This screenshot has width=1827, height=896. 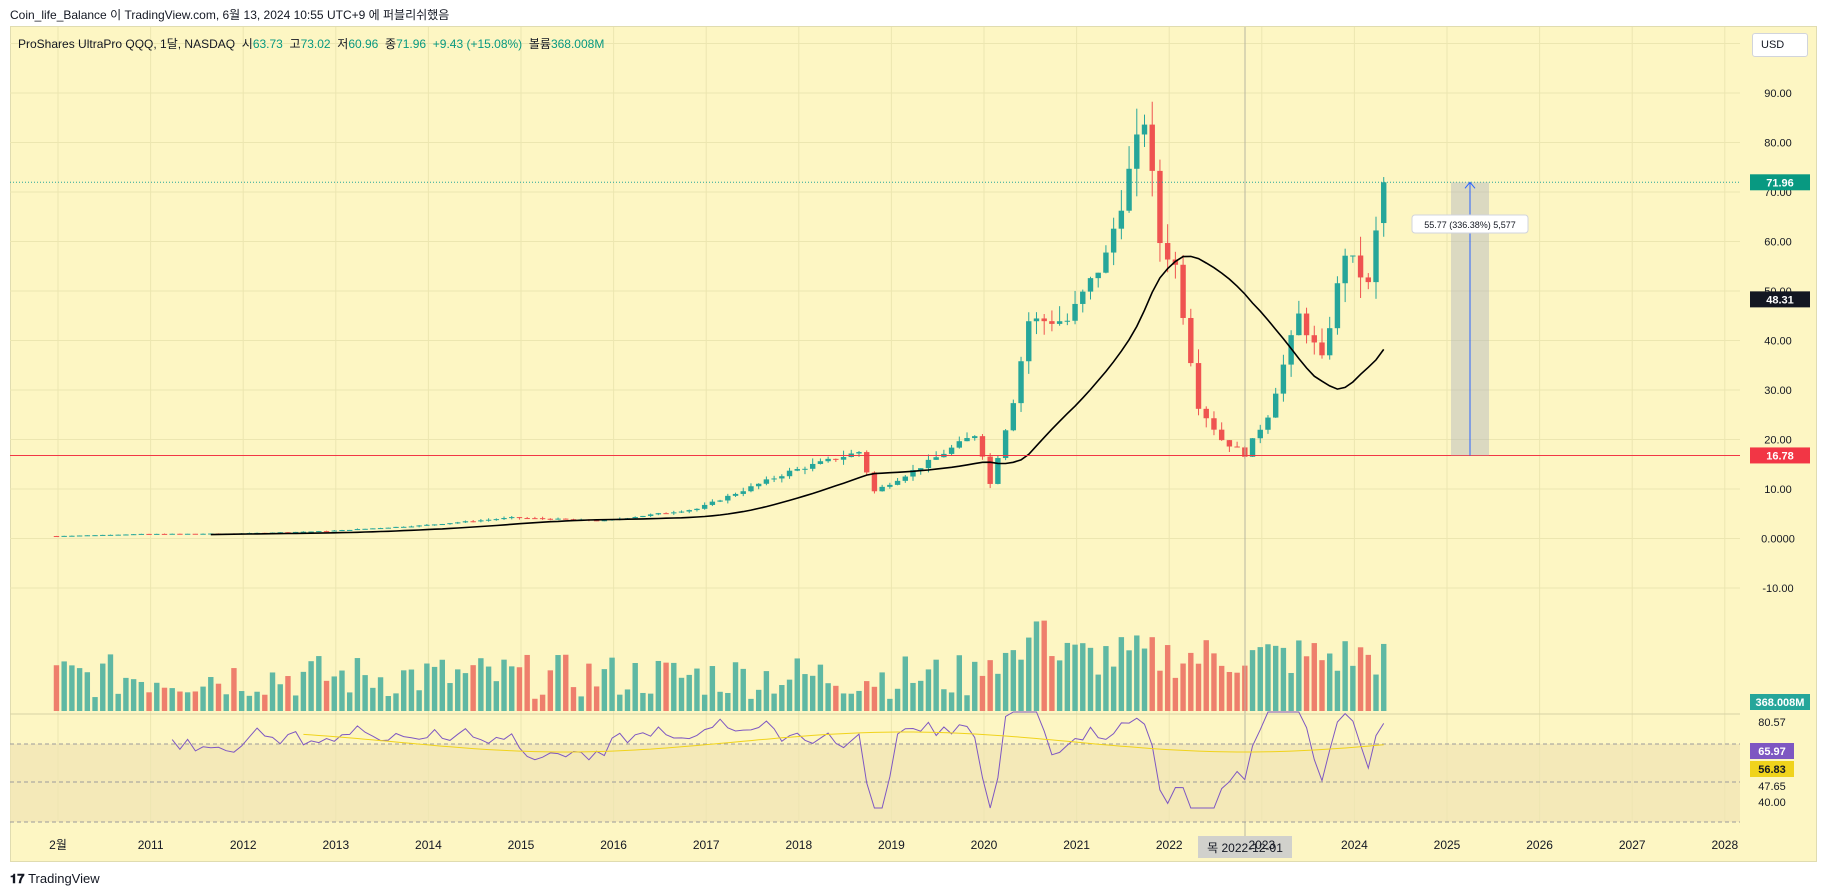 What do you see at coordinates (1778, 243) in the screenshot?
I see `y-tick-label: 60.00` at bounding box center [1778, 243].